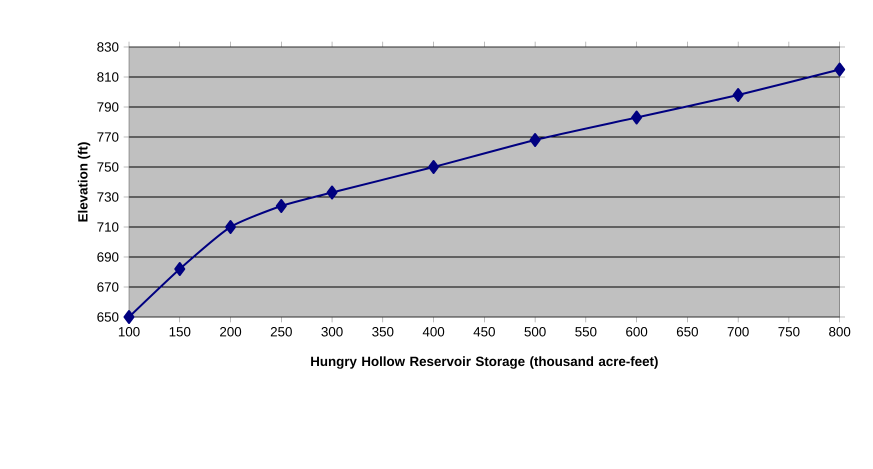  I want to click on x-tick-label: 200, so click(231, 331).